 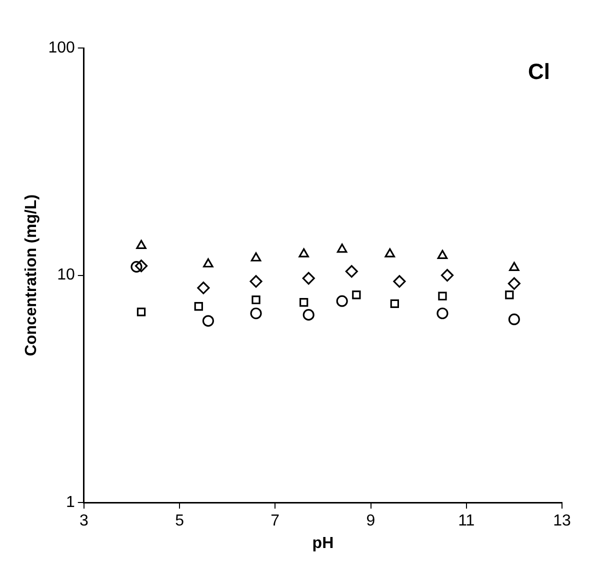 I want to click on x-tick-label: 7, so click(x=275, y=521).